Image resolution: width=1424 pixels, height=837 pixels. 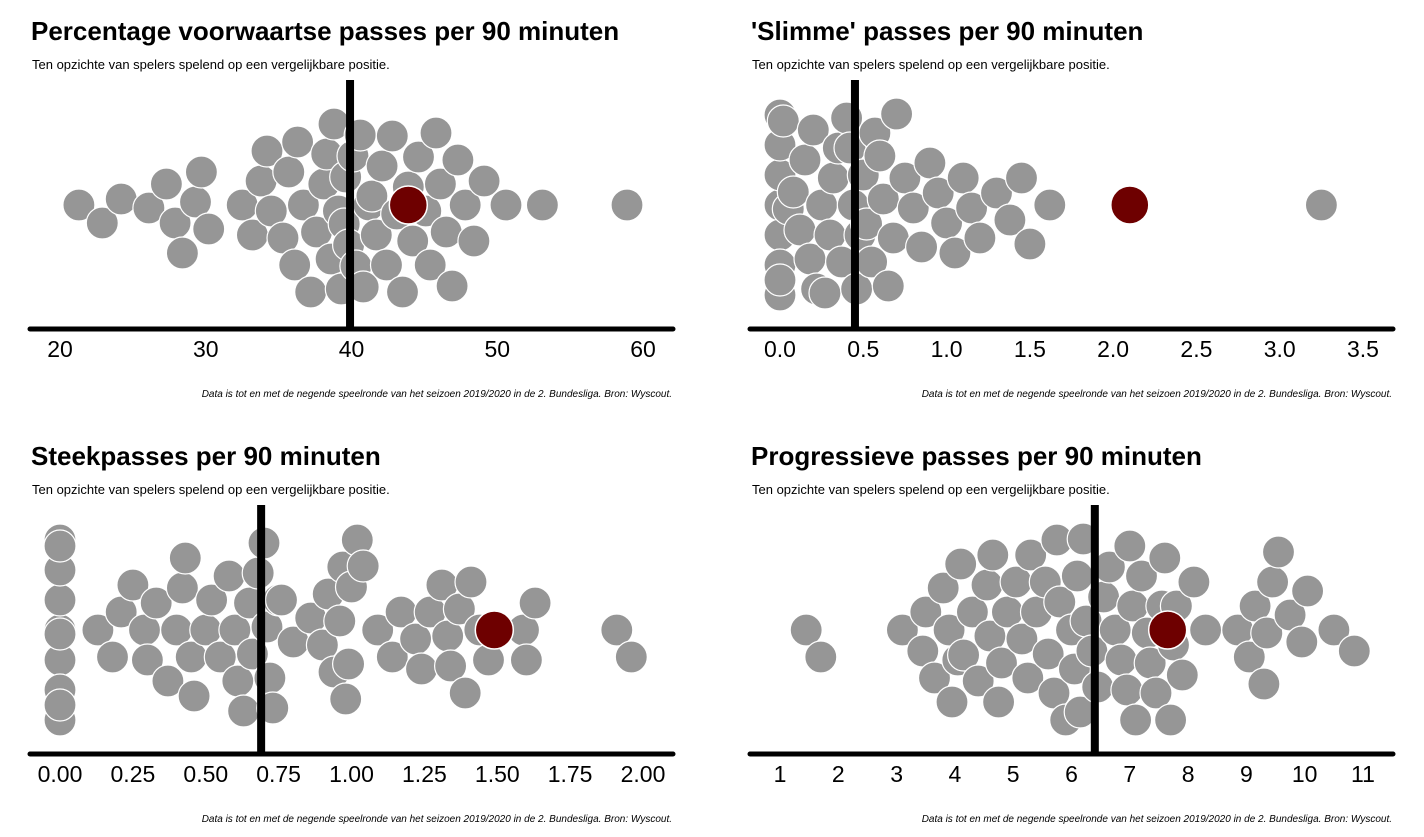 I want to click on x-tick-label: 60, so click(x=643, y=349).